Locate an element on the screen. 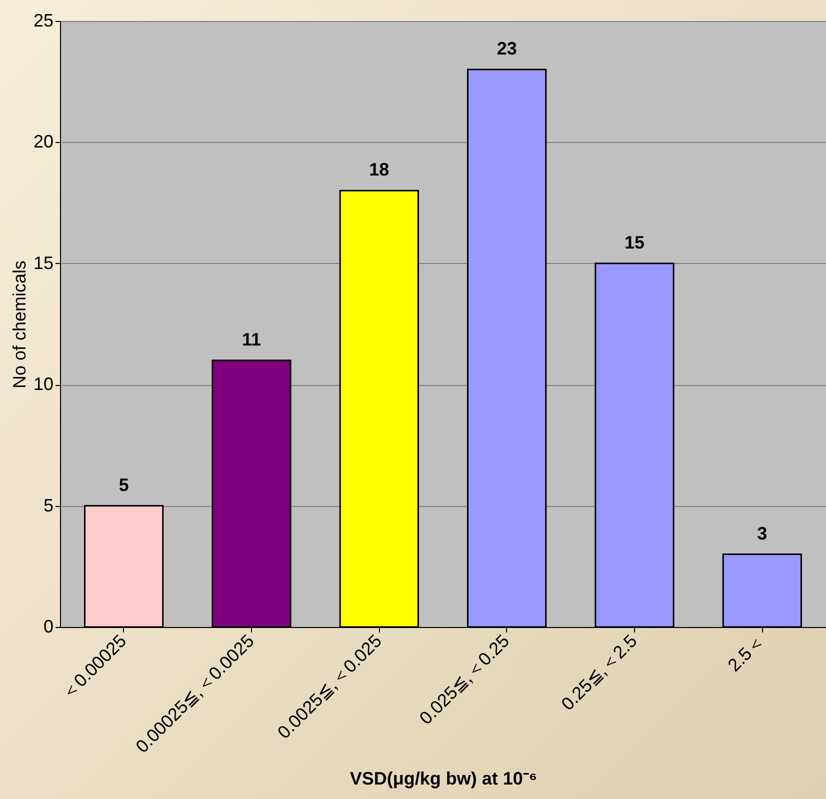 The height and width of the screenshot is (799, 826). data-label: 18 is located at coordinates (379, 170).